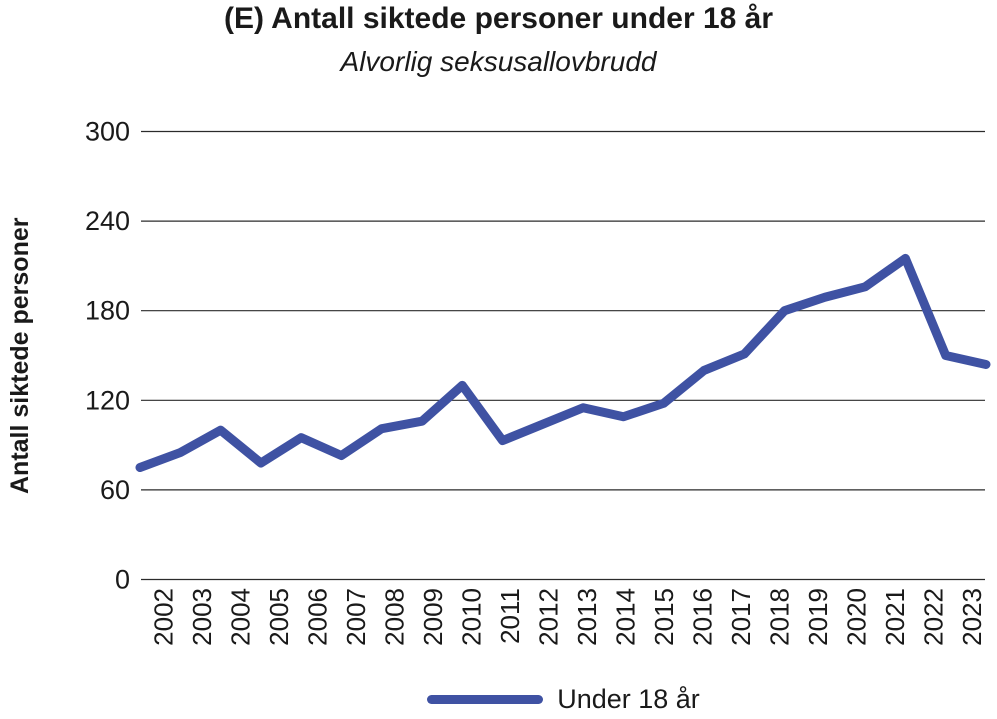 This screenshot has height=719, width=997. What do you see at coordinates (164, 617) in the screenshot?
I see `x-tick-label: 2002` at bounding box center [164, 617].